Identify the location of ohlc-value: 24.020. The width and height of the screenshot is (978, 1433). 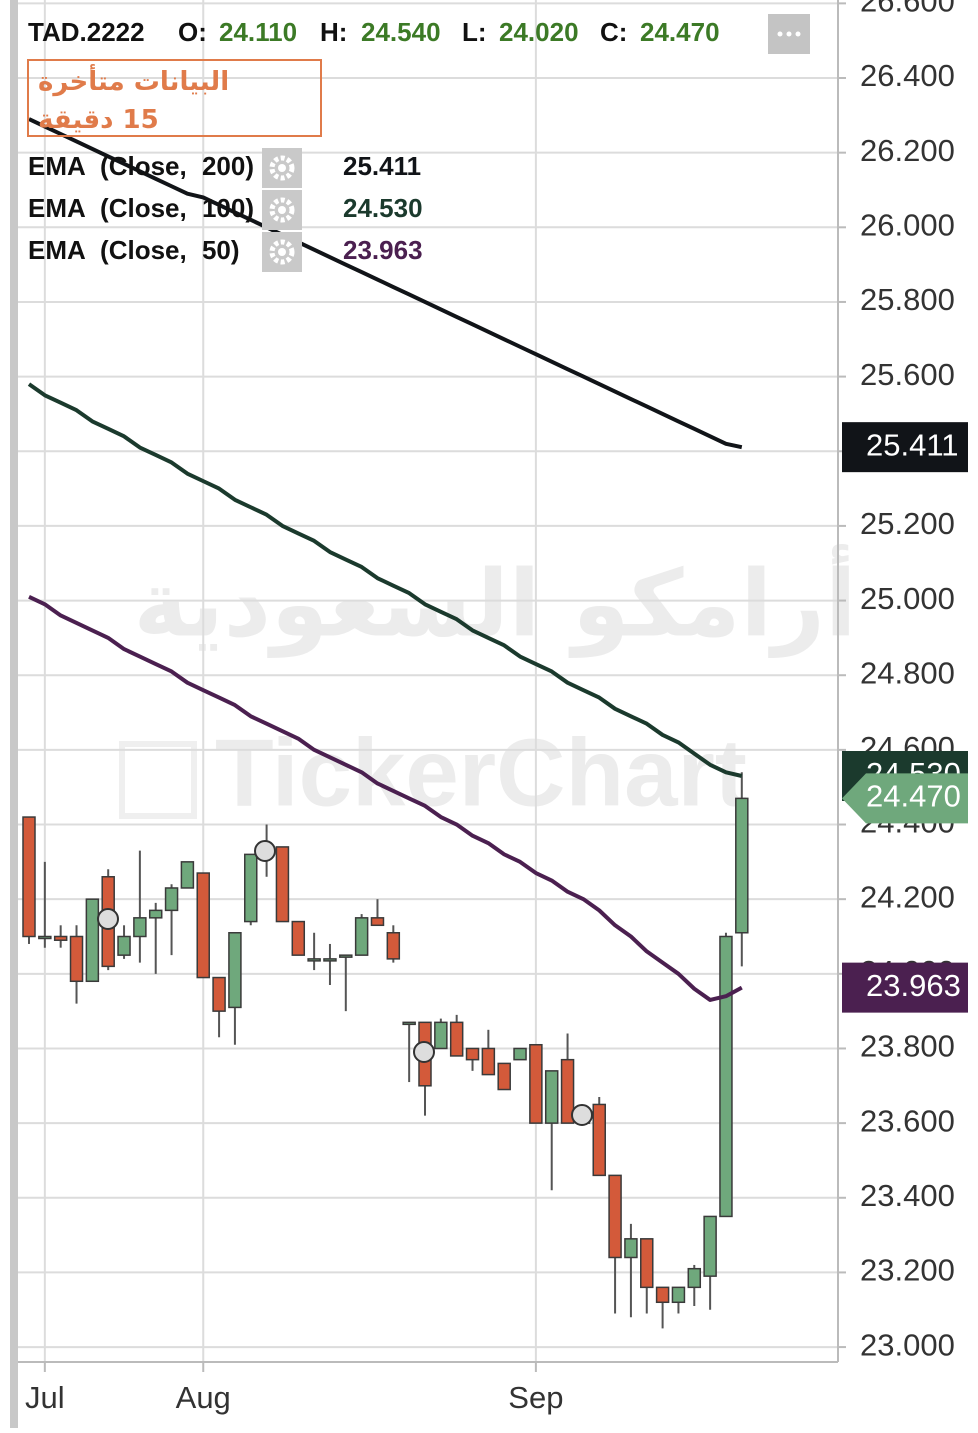
(539, 32).